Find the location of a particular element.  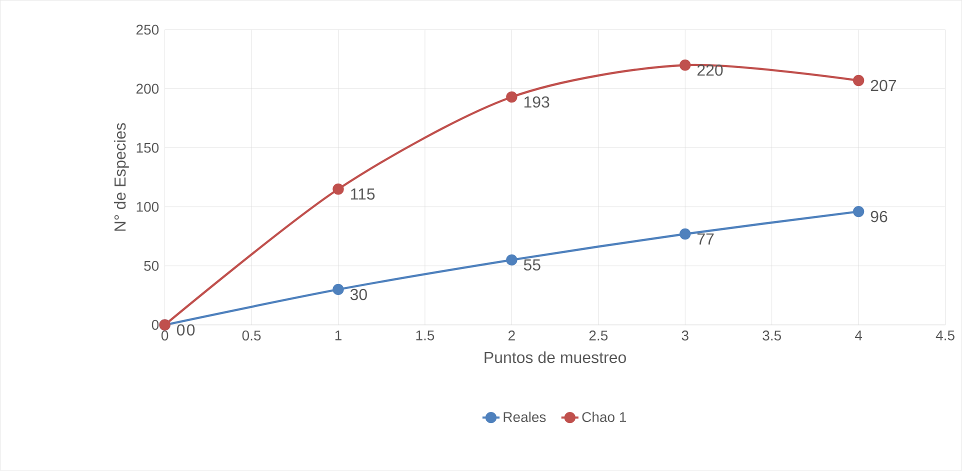

data-label: 55 is located at coordinates (532, 265).